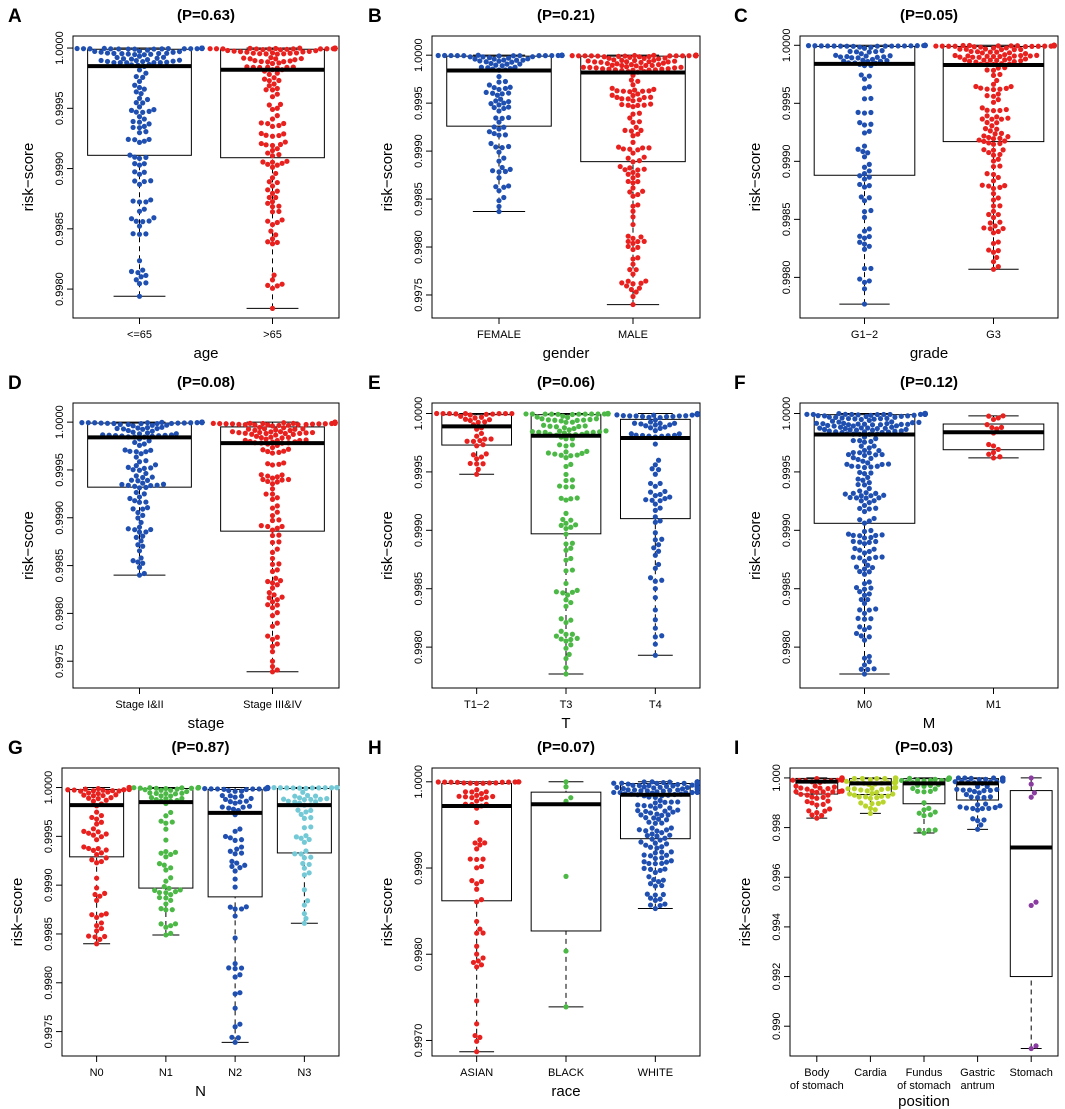 This screenshot has width=1065, height=1109. What do you see at coordinates (60, 470) in the screenshot?
I see `y-tick-label: 0.9995` at bounding box center [60, 470].